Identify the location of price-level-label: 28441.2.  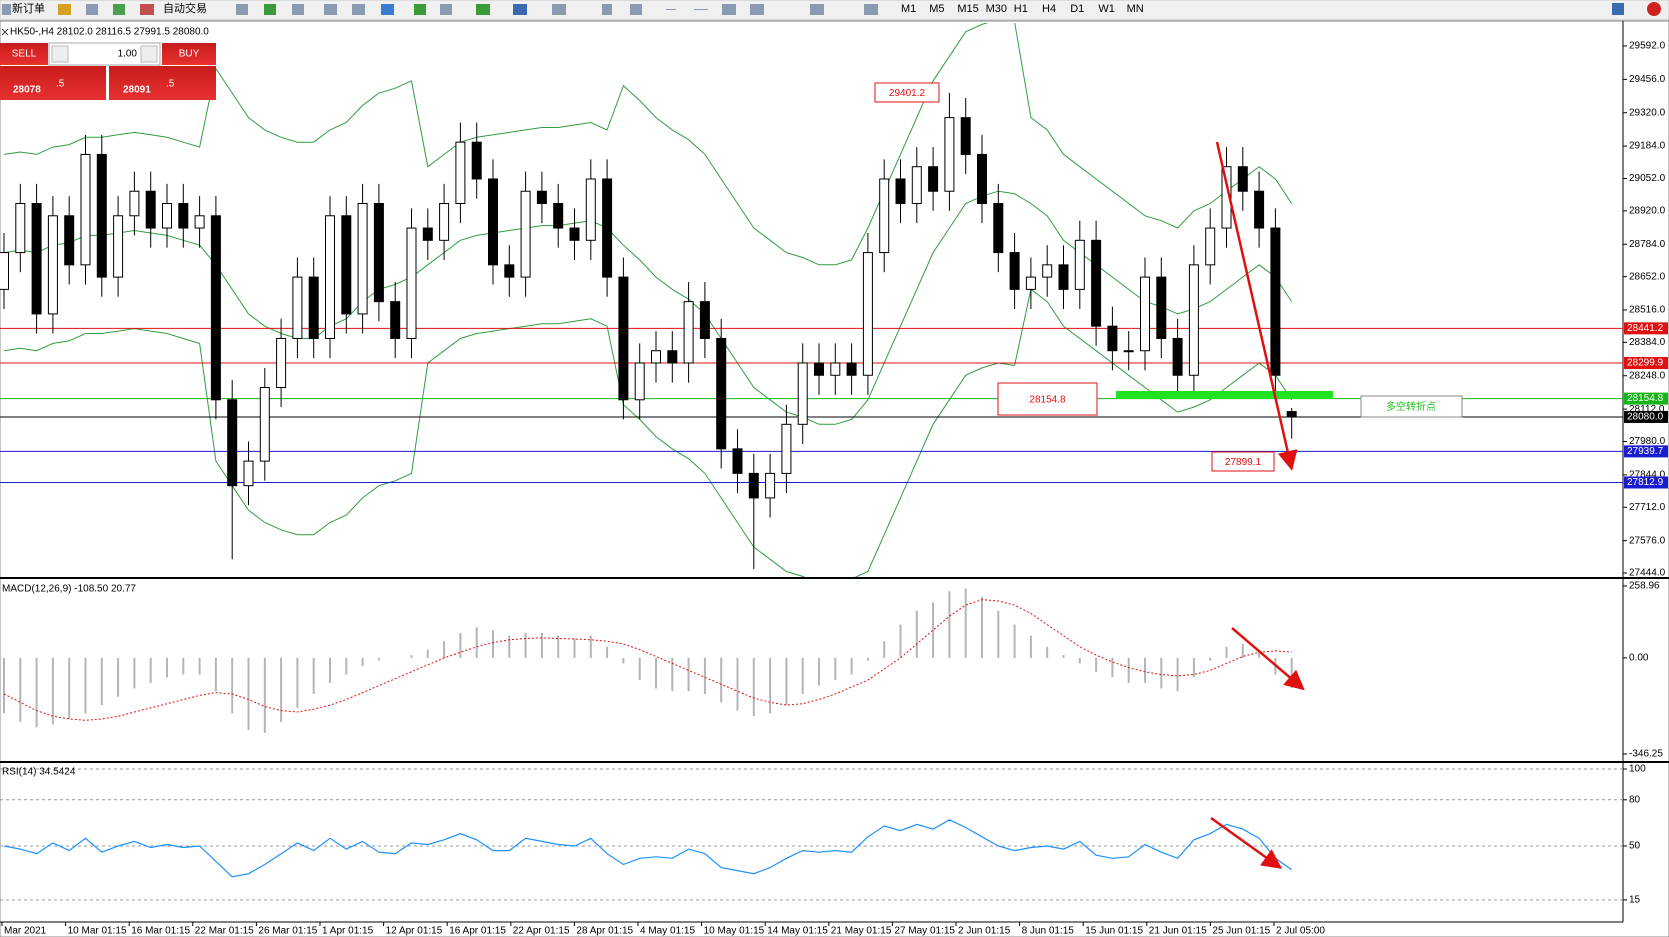
(1645, 328).